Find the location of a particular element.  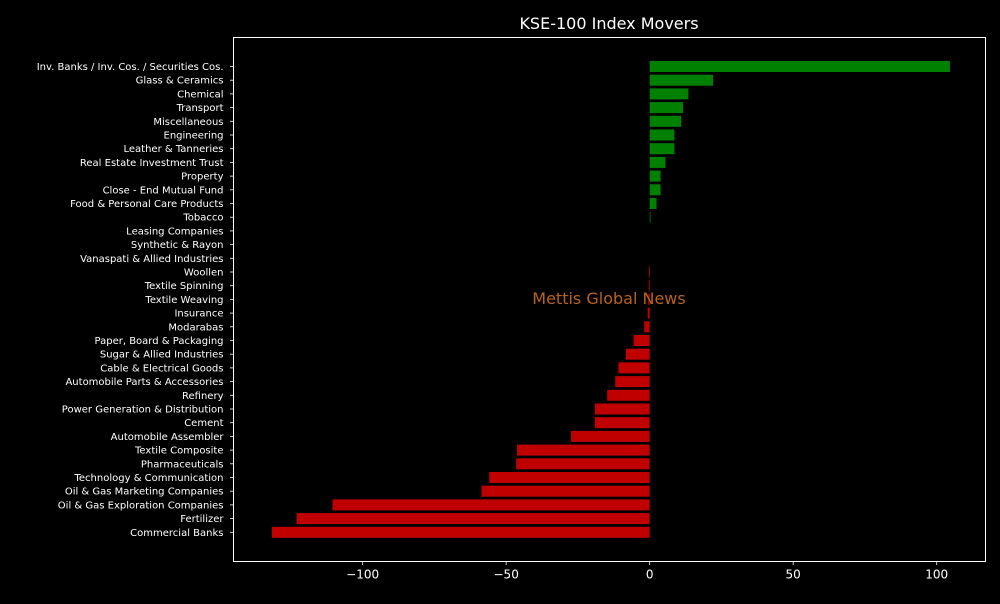

category-label-18: Insurance is located at coordinates (198, 314).